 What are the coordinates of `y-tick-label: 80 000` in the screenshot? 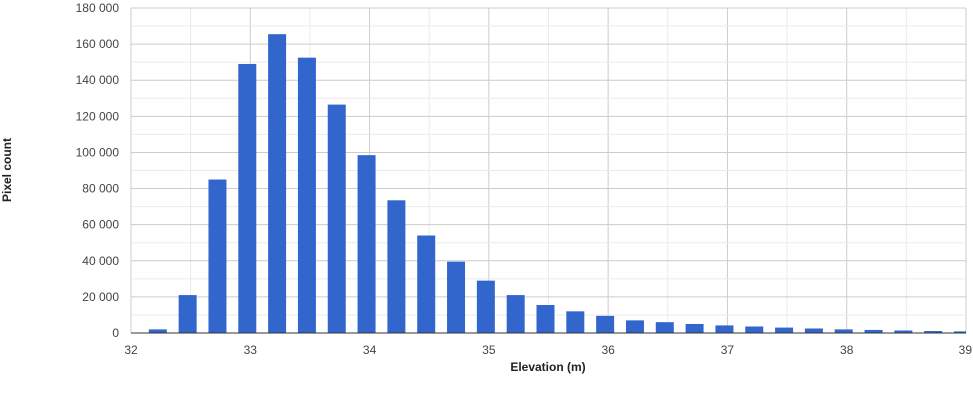 It's located at (100, 189).